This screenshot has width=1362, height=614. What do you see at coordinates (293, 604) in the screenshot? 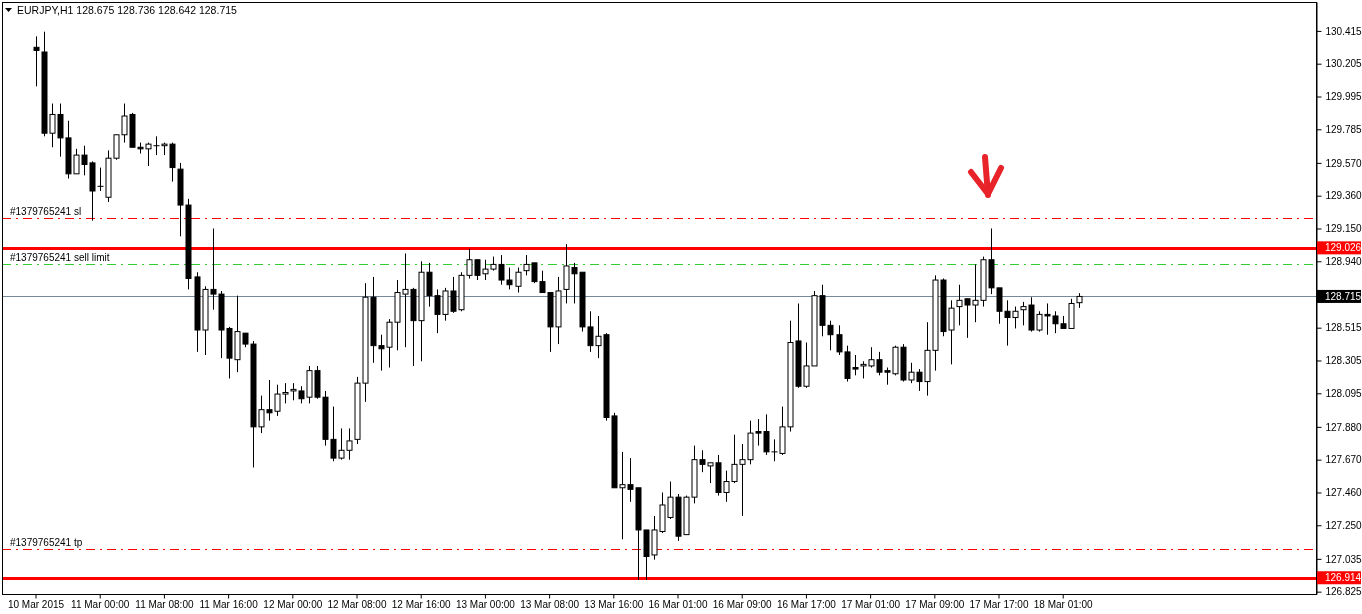
I see `x-tick-label: 12 Mar 00:00` at bounding box center [293, 604].